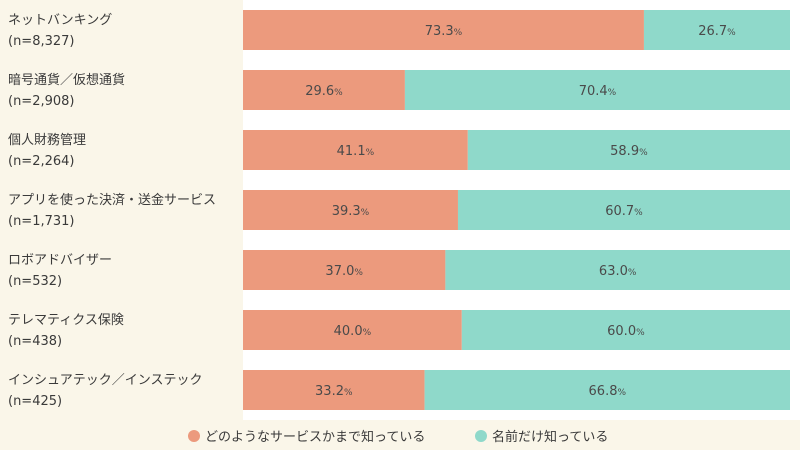 This screenshot has height=450, width=800. I want to click on data-label: 41.1%, so click(356, 151).